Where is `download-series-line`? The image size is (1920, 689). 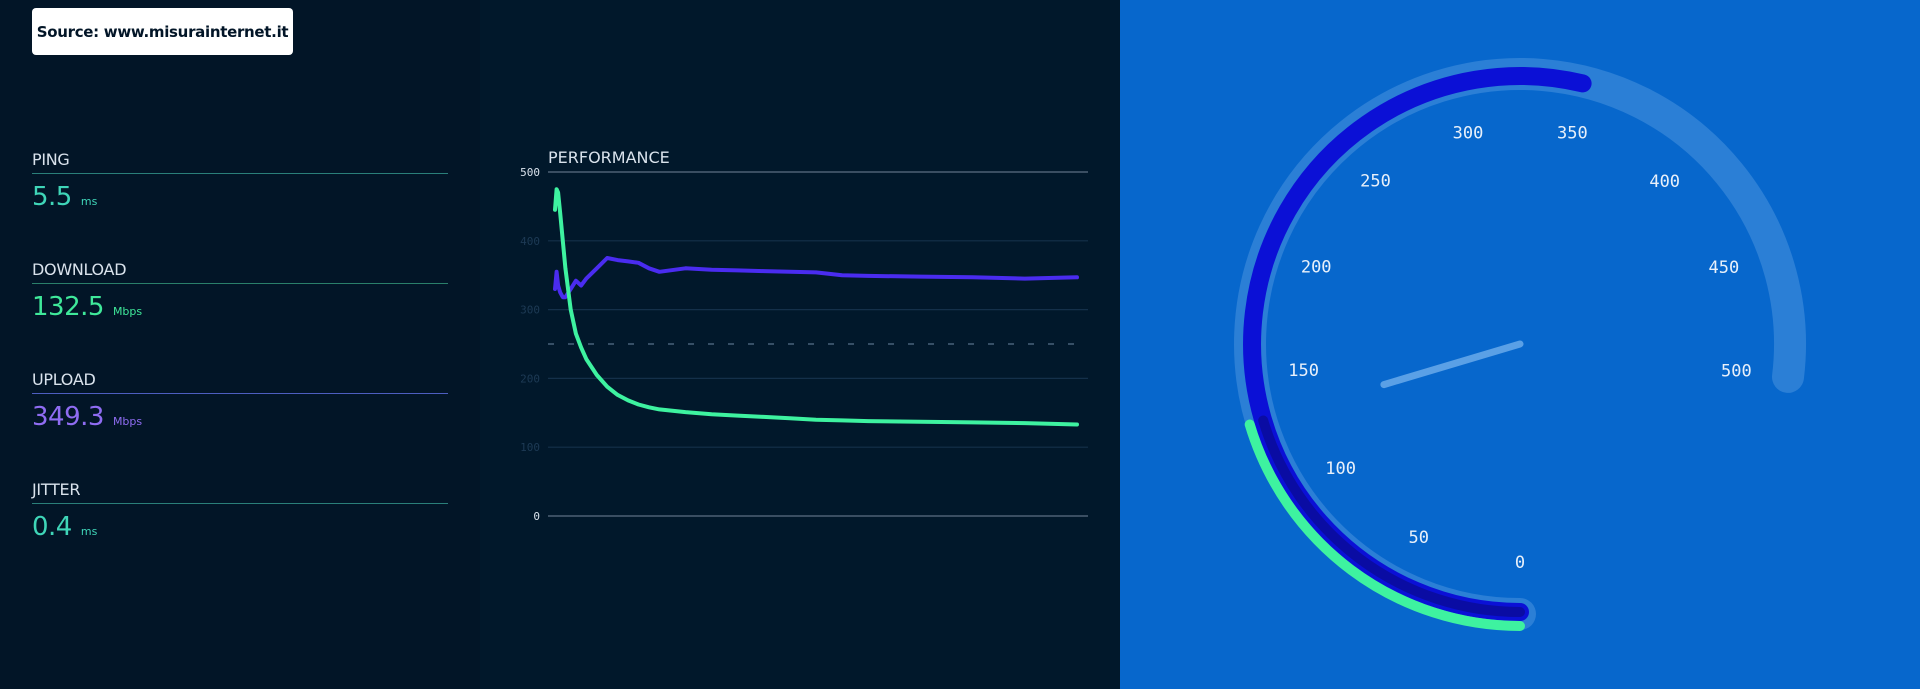
download-series-line is located at coordinates (816, 307).